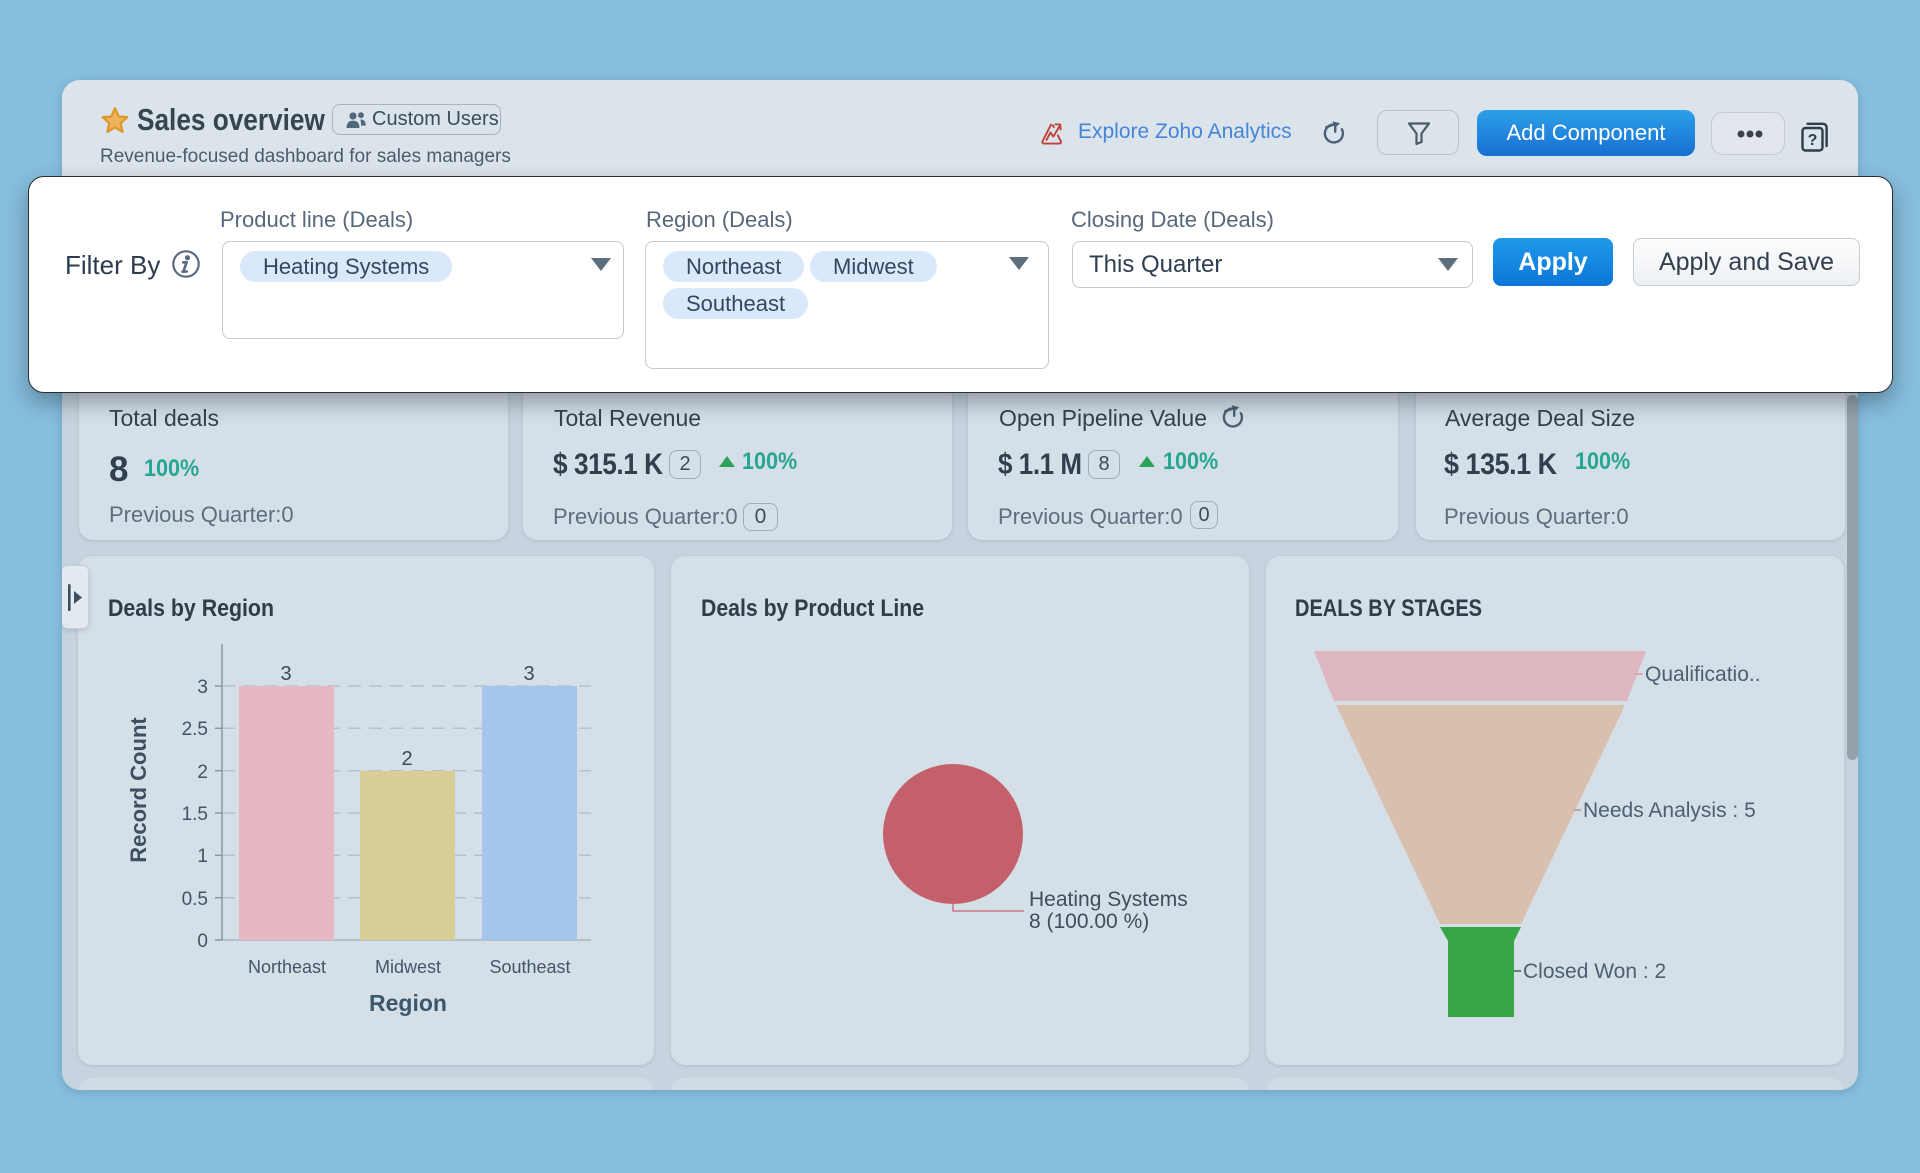 The image size is (1920, 1173). What do you see at coordinates (195, 814) in the screenshot?
I see `svg-text: 1.5` at bounding box center [195, 814].